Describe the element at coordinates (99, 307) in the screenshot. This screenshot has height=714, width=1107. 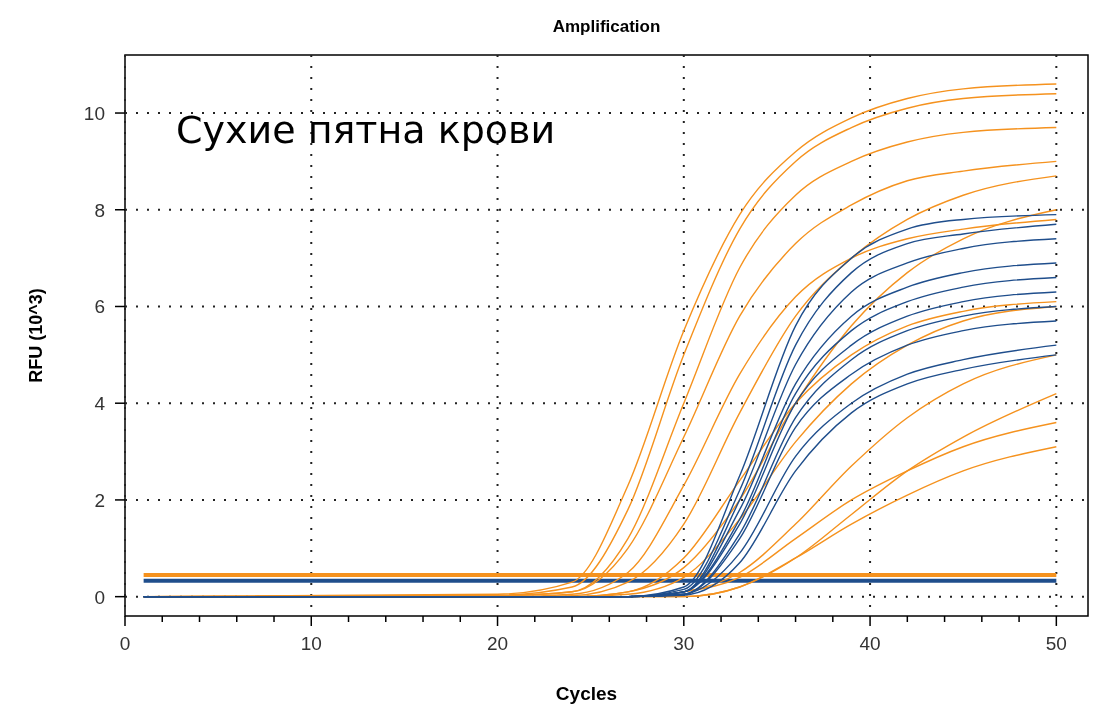
I see `y-tick-label: 6` at that location.